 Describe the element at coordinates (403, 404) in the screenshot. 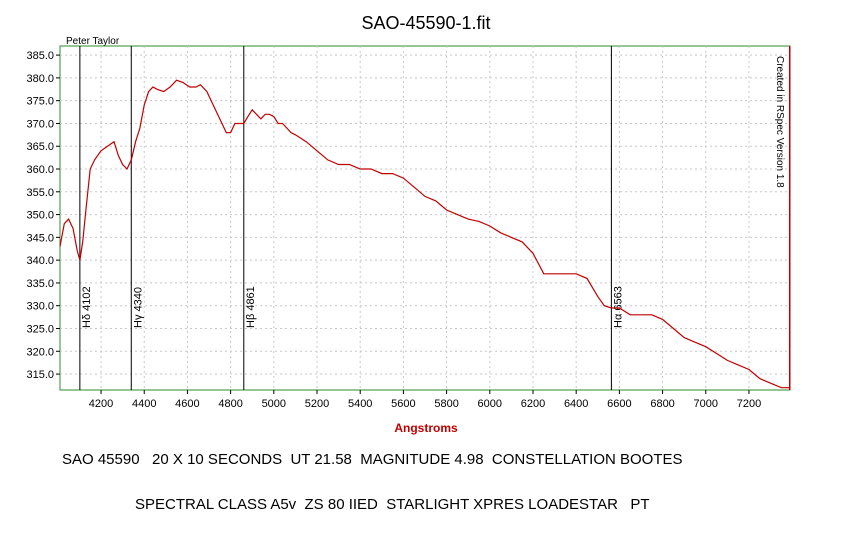

I see `x-tick-label: 5600` at that location.